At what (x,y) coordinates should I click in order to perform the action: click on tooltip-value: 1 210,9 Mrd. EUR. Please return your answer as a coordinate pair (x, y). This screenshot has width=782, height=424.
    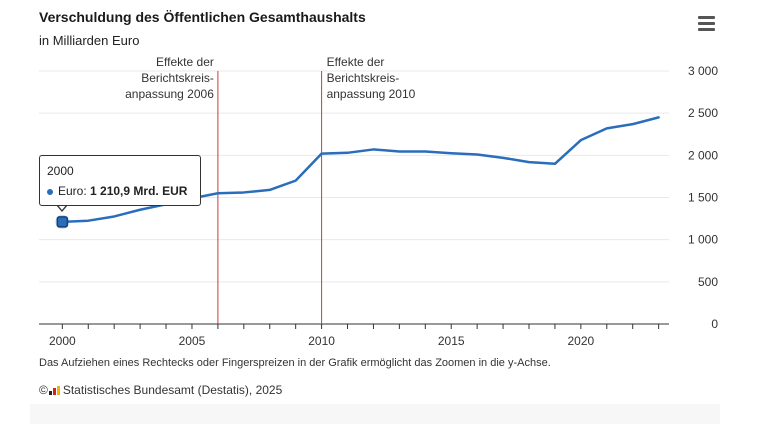
    Looking at the image, I should click on (139, 191).